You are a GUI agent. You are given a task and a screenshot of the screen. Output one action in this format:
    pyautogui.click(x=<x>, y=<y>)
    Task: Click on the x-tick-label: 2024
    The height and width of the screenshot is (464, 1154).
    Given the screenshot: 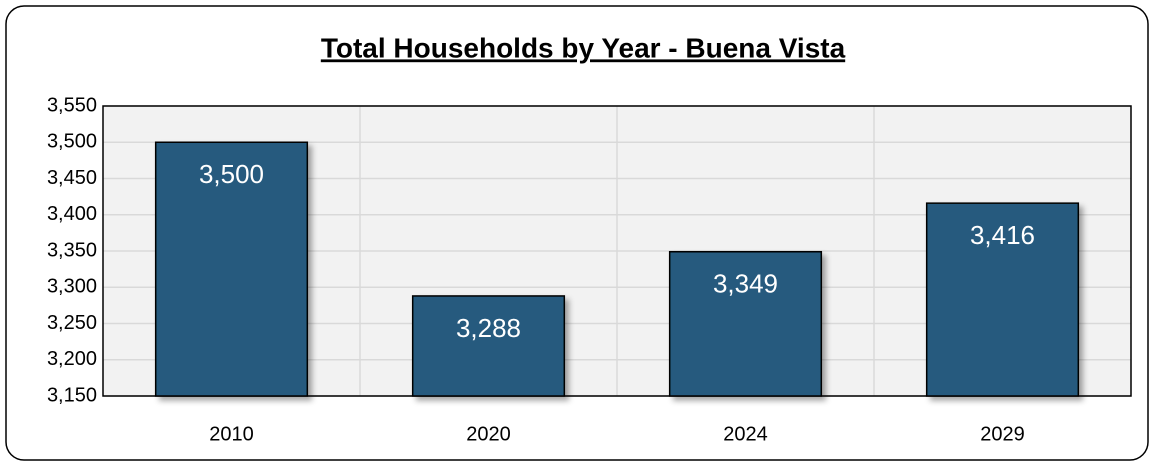 What is the action you would take?
    pyautogui.click(x=745, y=434)
    